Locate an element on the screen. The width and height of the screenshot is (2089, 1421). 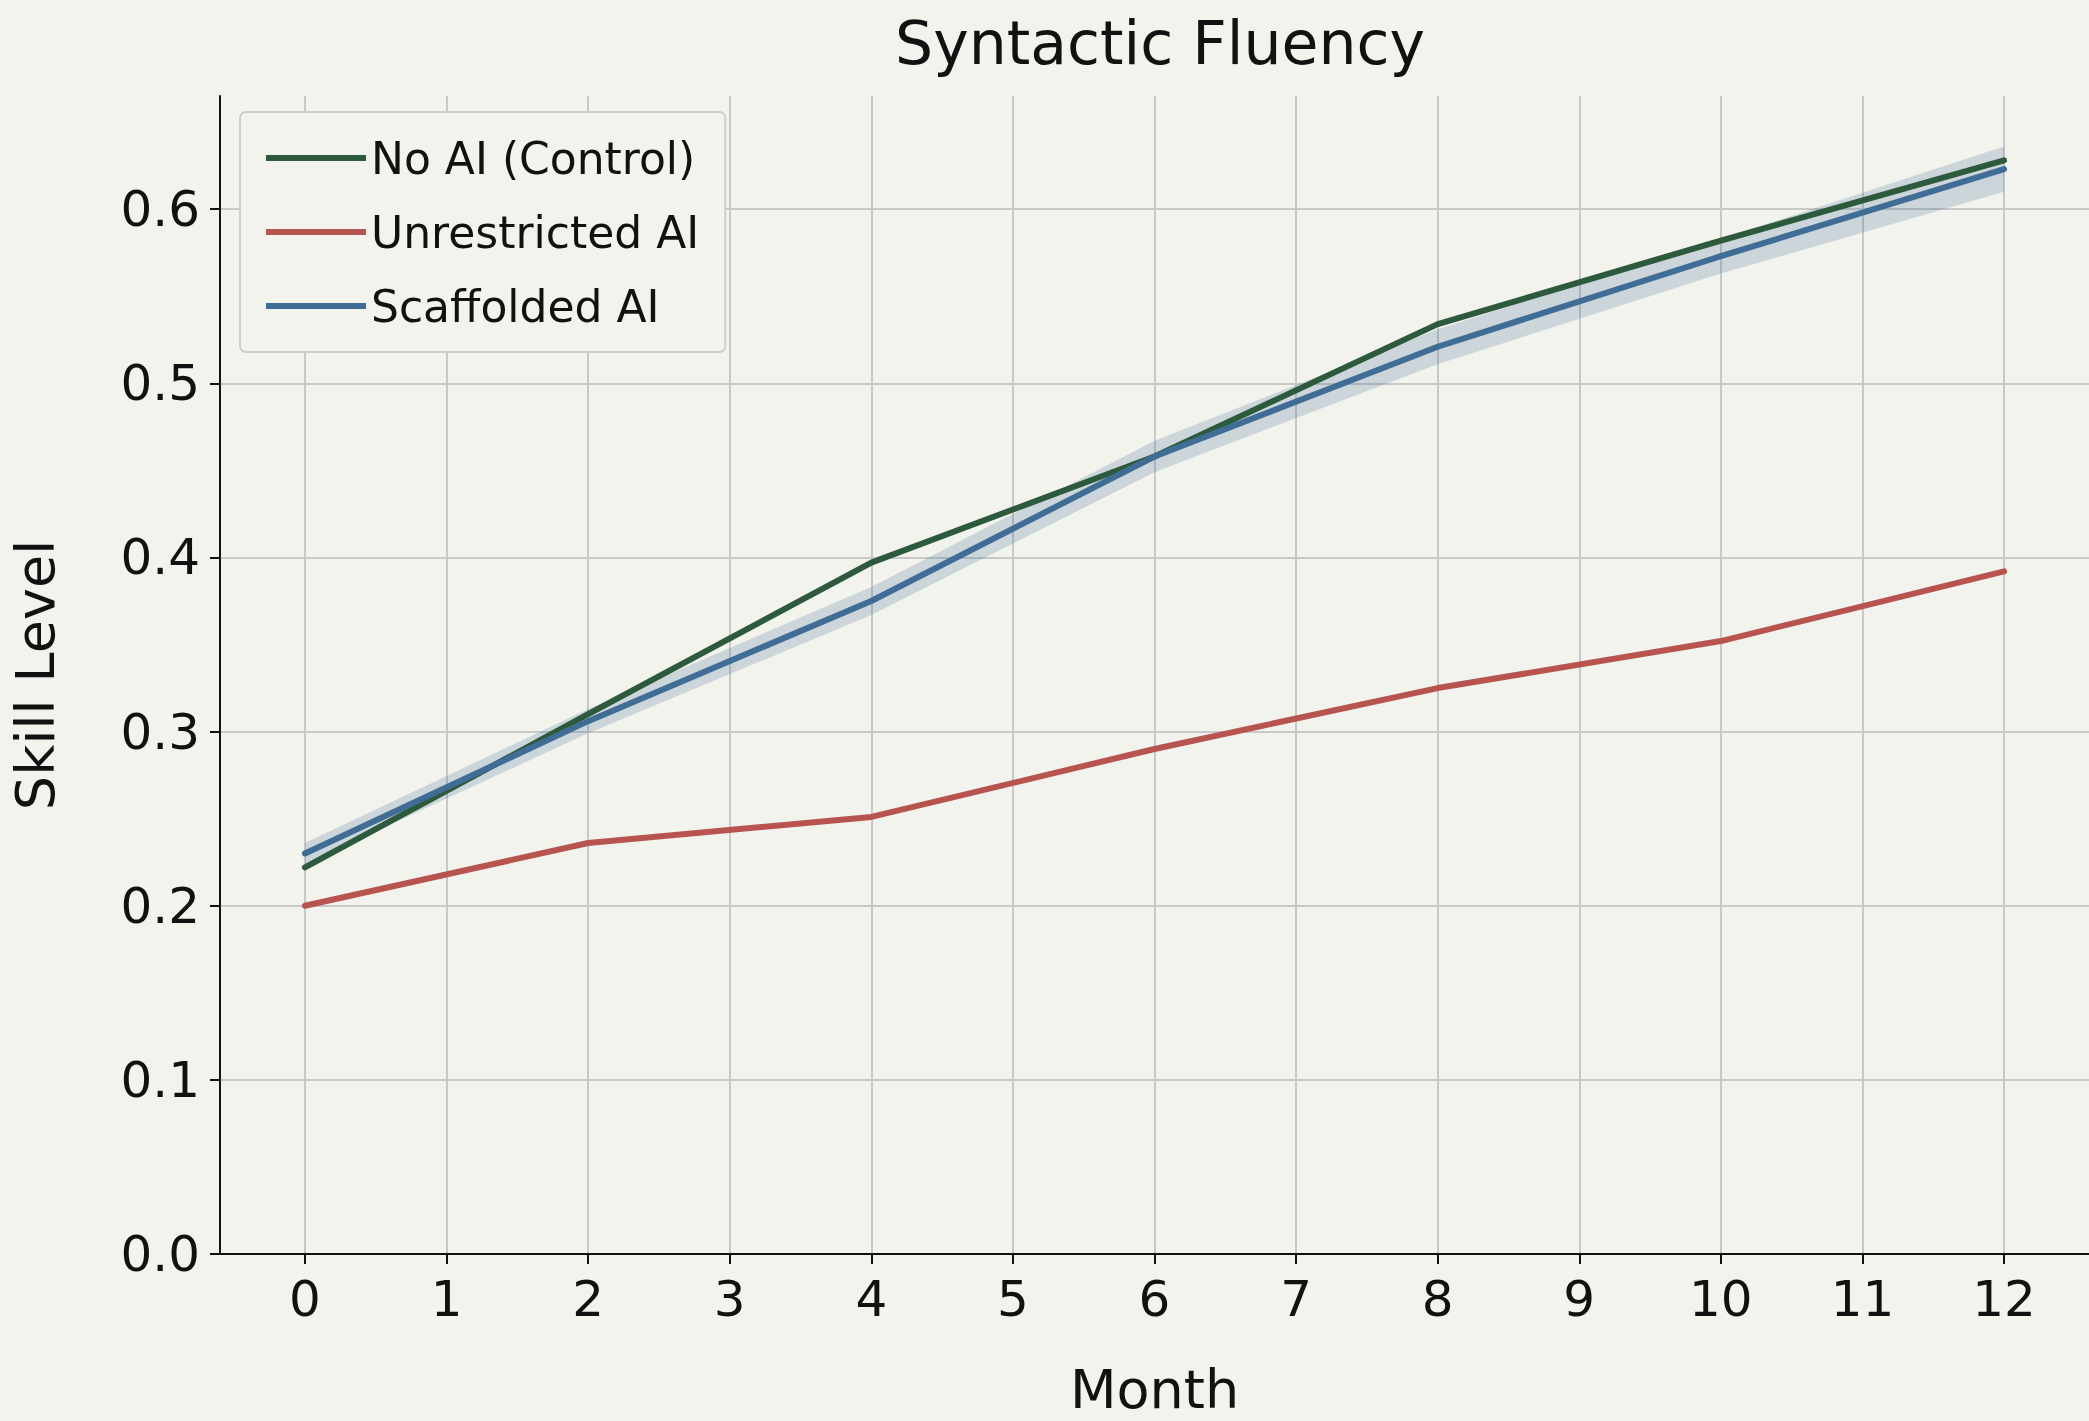
x-tick-label: 2 is located at coordinates (588, 1299).